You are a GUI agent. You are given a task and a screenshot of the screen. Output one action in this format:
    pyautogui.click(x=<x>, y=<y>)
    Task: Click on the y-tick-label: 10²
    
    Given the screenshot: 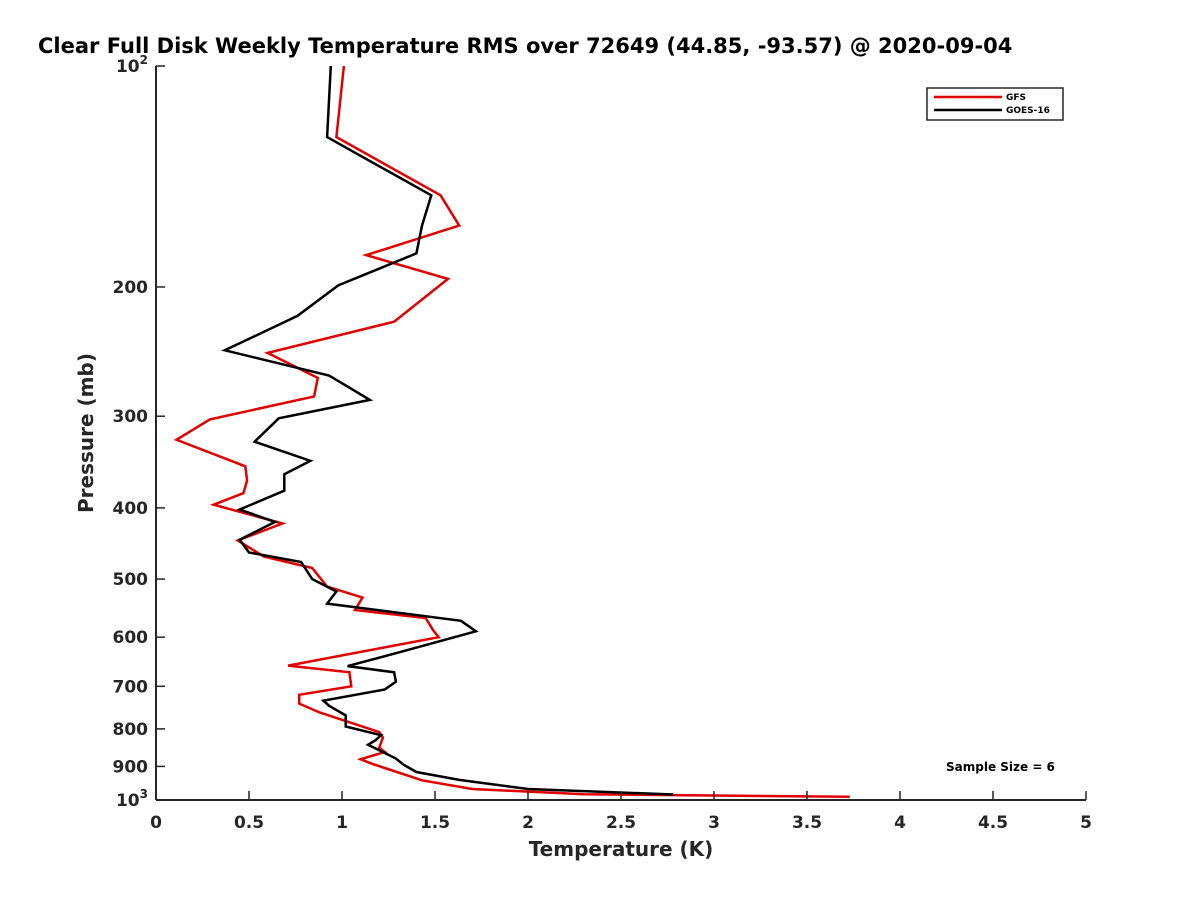 What is the action you would take?
    pyautogui.click(x=132, y=65)
    